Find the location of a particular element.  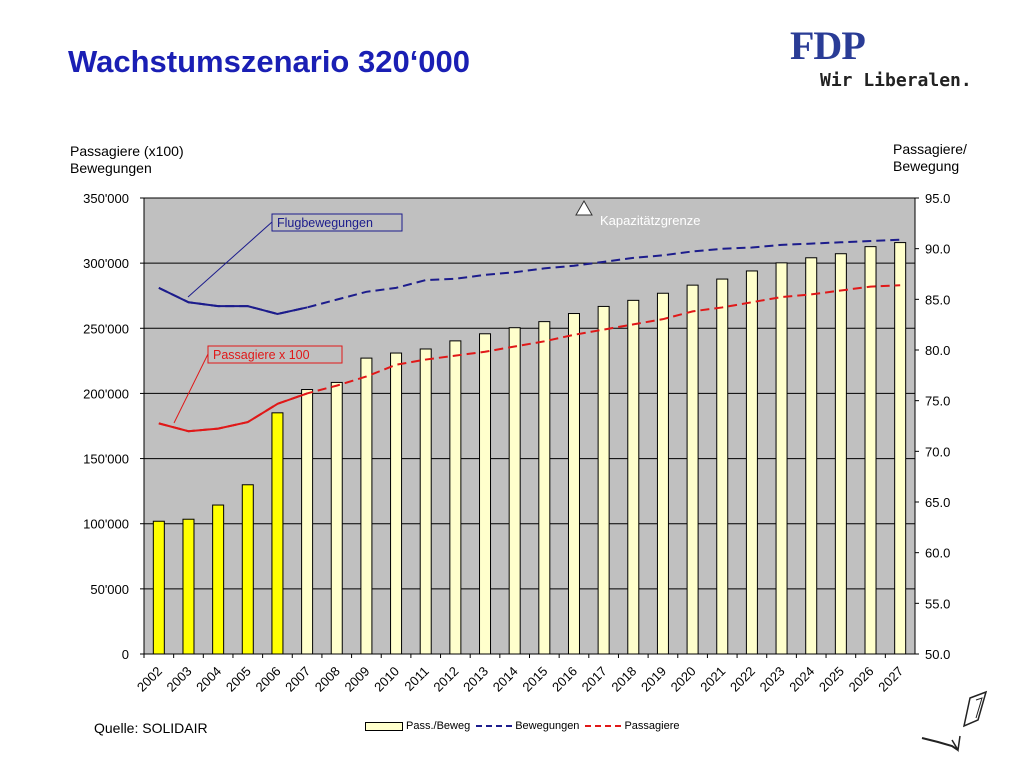

x-tick-label: 2013 is located at coordinates (475, 679).